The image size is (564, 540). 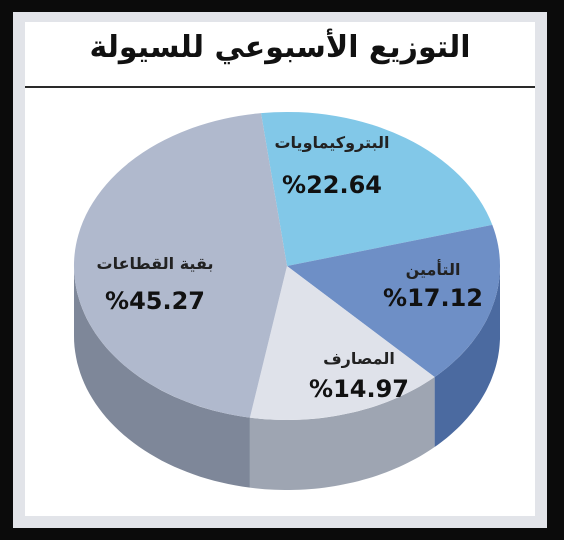 What do you see at coordinates (342, 433) in the screenshot?
I see `slice-side-banks` at bounding box center [342, 433].